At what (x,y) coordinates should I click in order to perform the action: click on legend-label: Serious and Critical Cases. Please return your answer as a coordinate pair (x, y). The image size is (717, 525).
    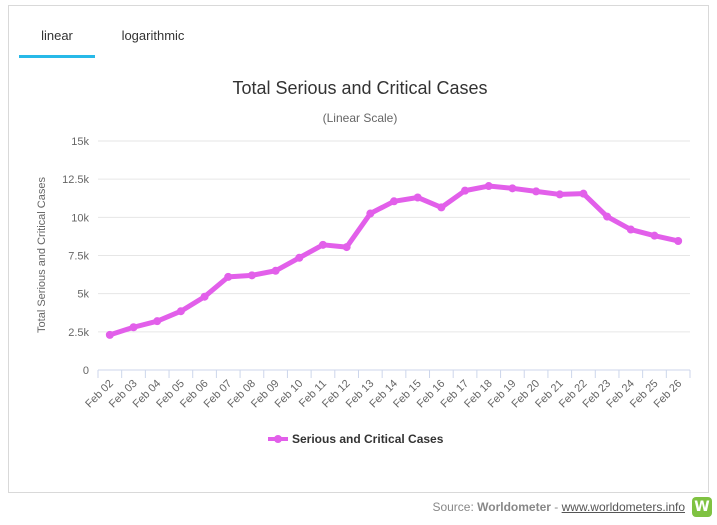
    Looking at the image, I should click on (368, 439).